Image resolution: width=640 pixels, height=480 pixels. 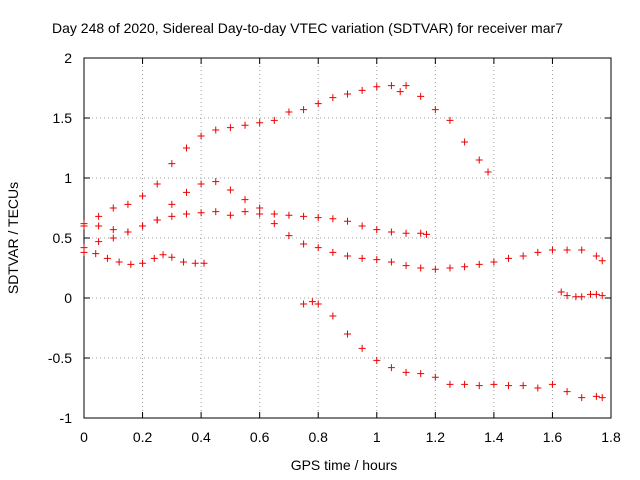 I want to click on x-tick-label: 1, so click(x=377, y=437).